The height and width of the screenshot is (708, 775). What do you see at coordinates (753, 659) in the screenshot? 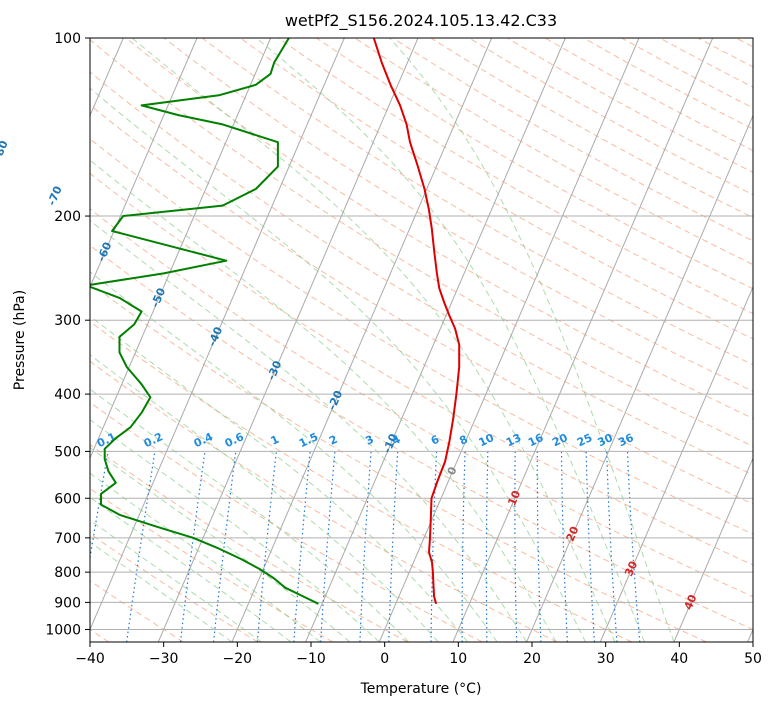
I see `x-tick-label: 50` at bounding box center [753, 659].